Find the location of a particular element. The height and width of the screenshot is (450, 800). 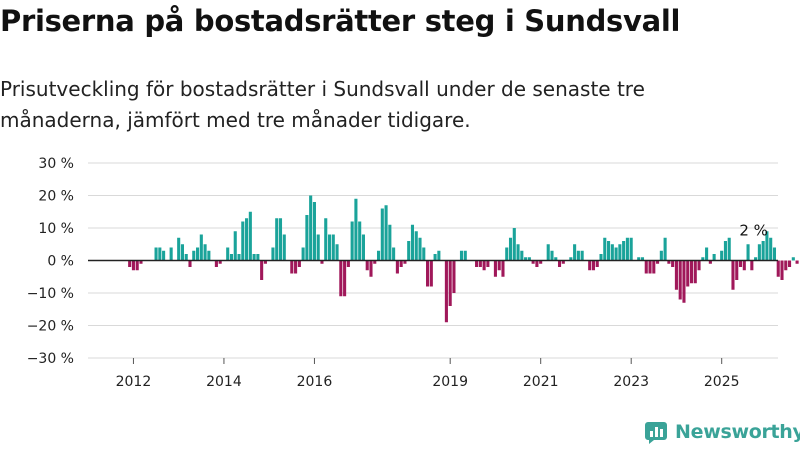

y-tick-label: 0 % is located at coordinates (60, 262).